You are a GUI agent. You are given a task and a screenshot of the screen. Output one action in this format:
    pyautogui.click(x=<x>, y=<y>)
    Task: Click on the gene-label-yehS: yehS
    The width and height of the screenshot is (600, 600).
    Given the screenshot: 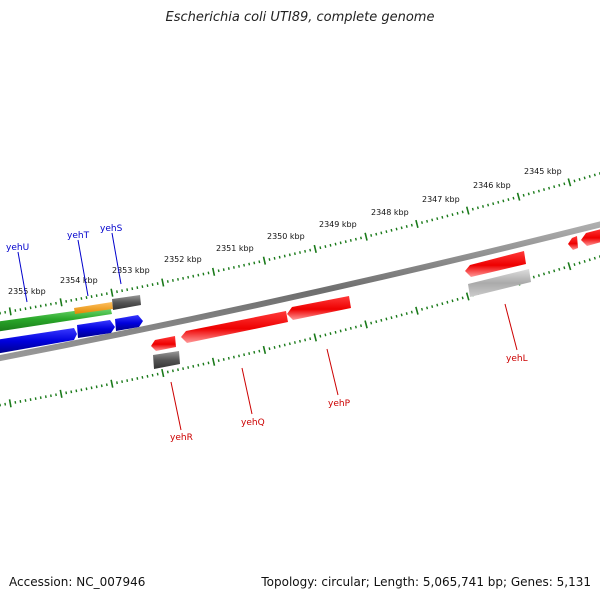 What is the action you would take?
    pyautogui.click(x=111, y=229)
    